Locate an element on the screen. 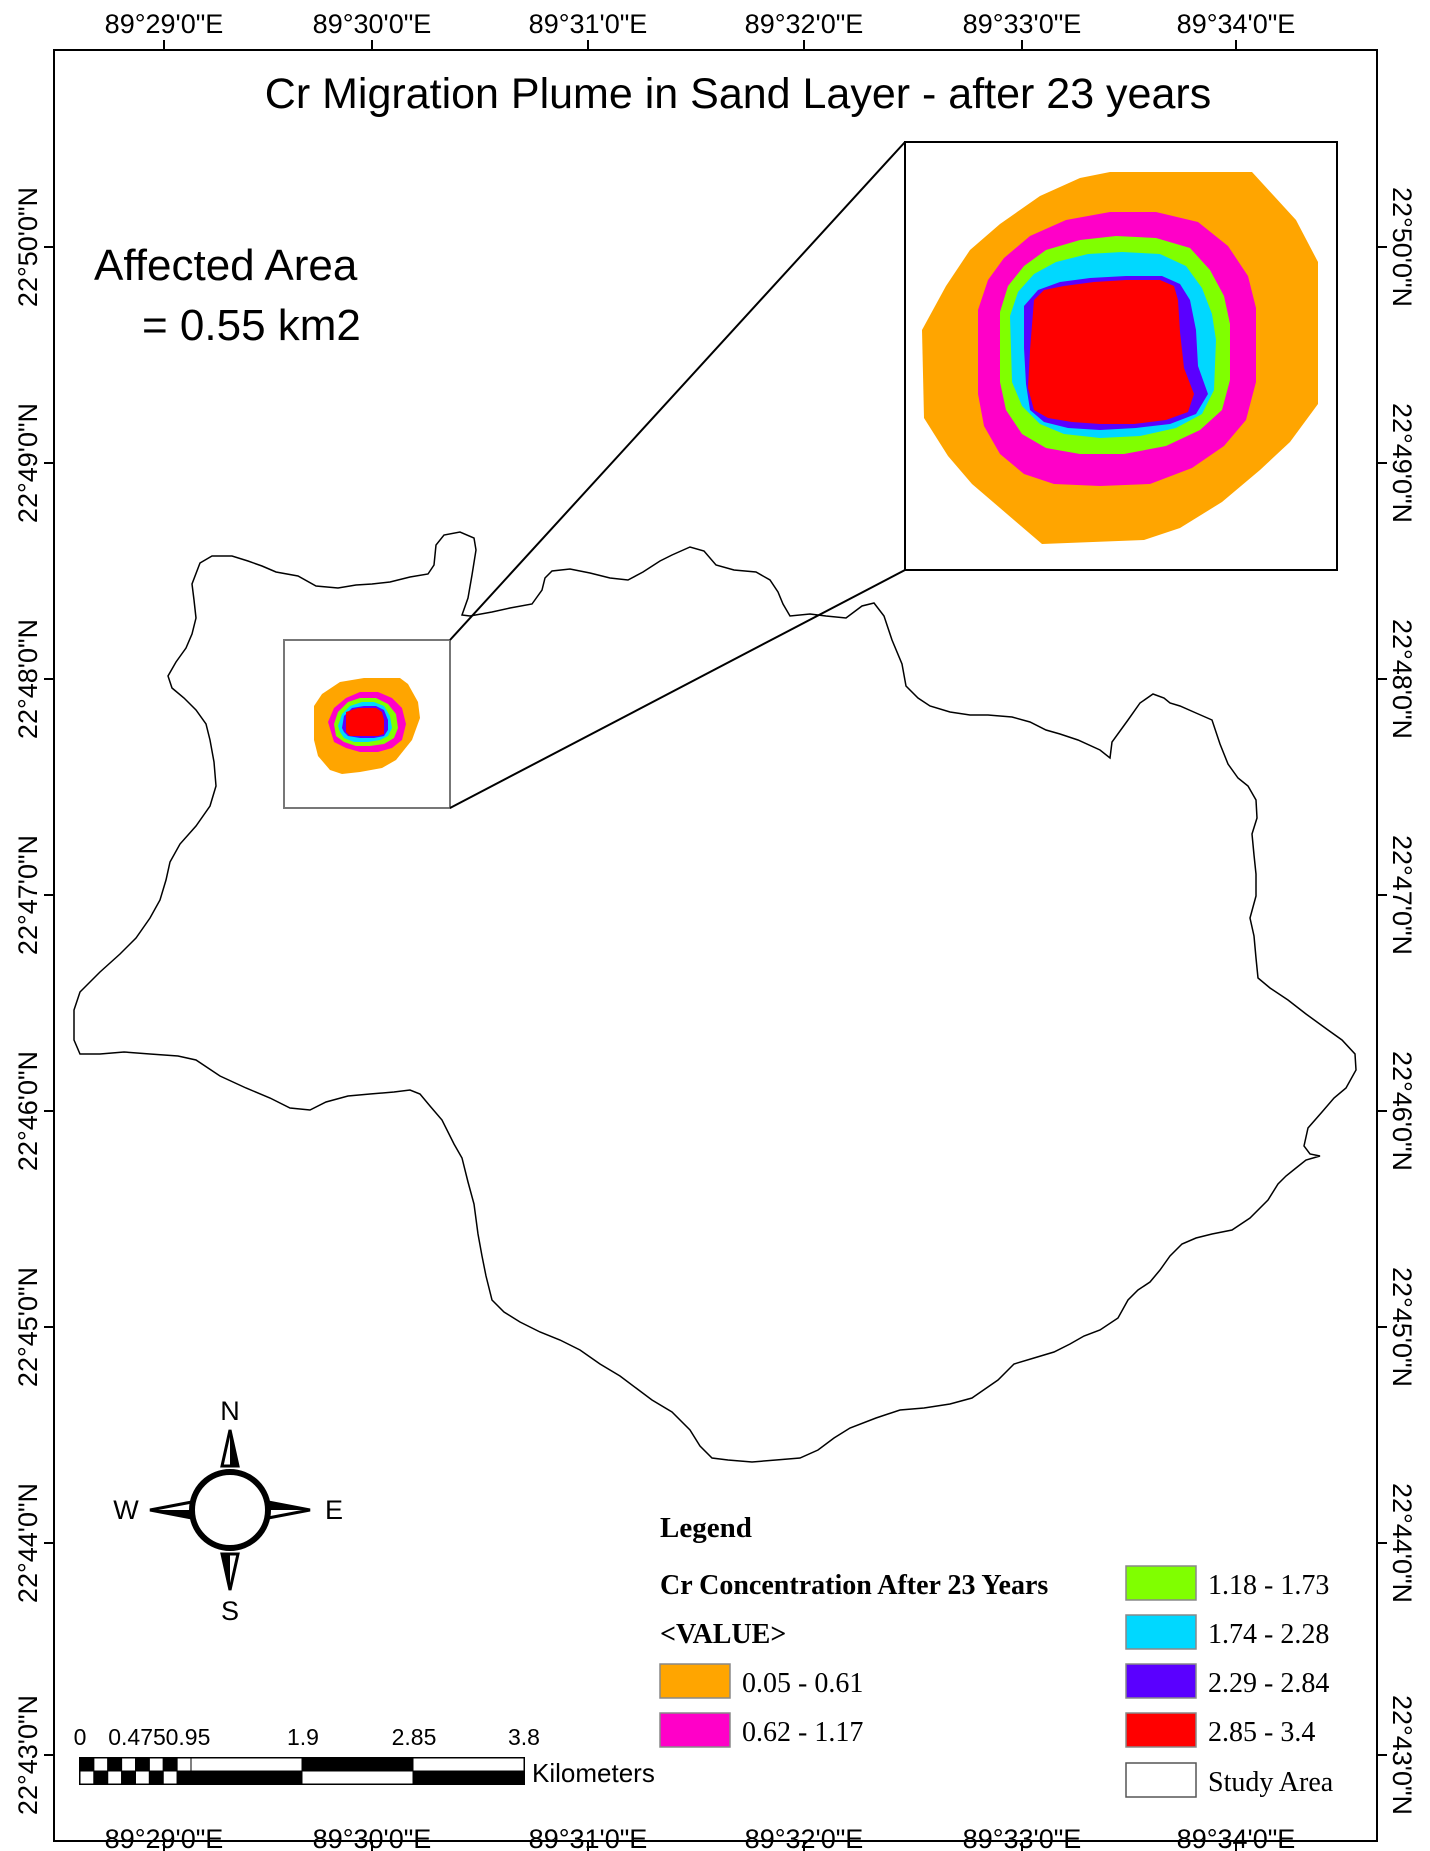 The height and width of the screenshot is (1851, 1430). lat-label-right-6: 22°45'0"N is located at coordinates (1402, 1327).